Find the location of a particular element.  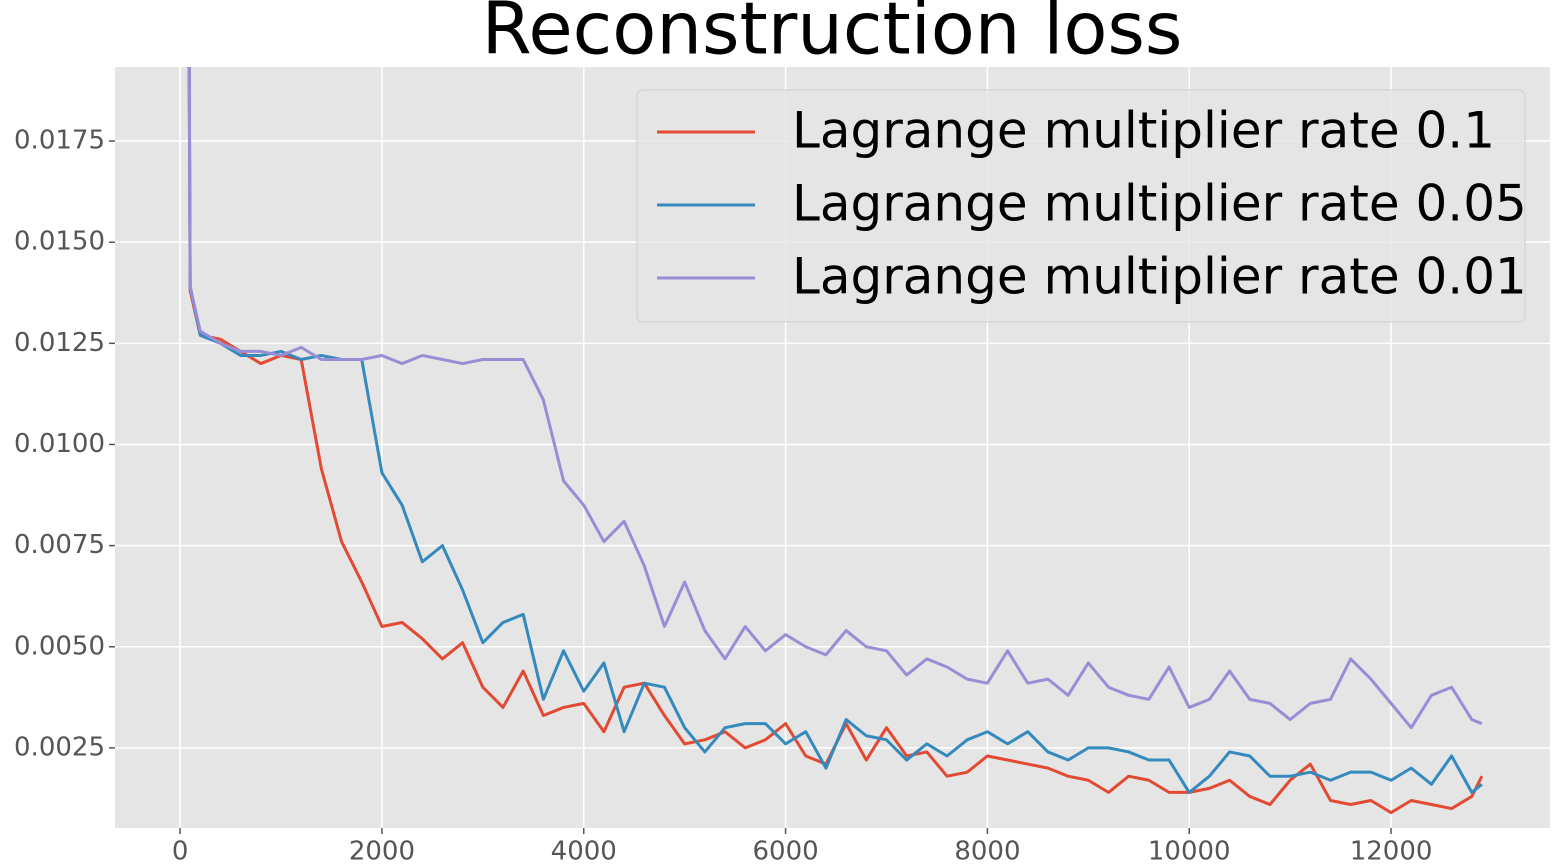

y-tick-label: 0.0100 is located at coordinates (59, 444).